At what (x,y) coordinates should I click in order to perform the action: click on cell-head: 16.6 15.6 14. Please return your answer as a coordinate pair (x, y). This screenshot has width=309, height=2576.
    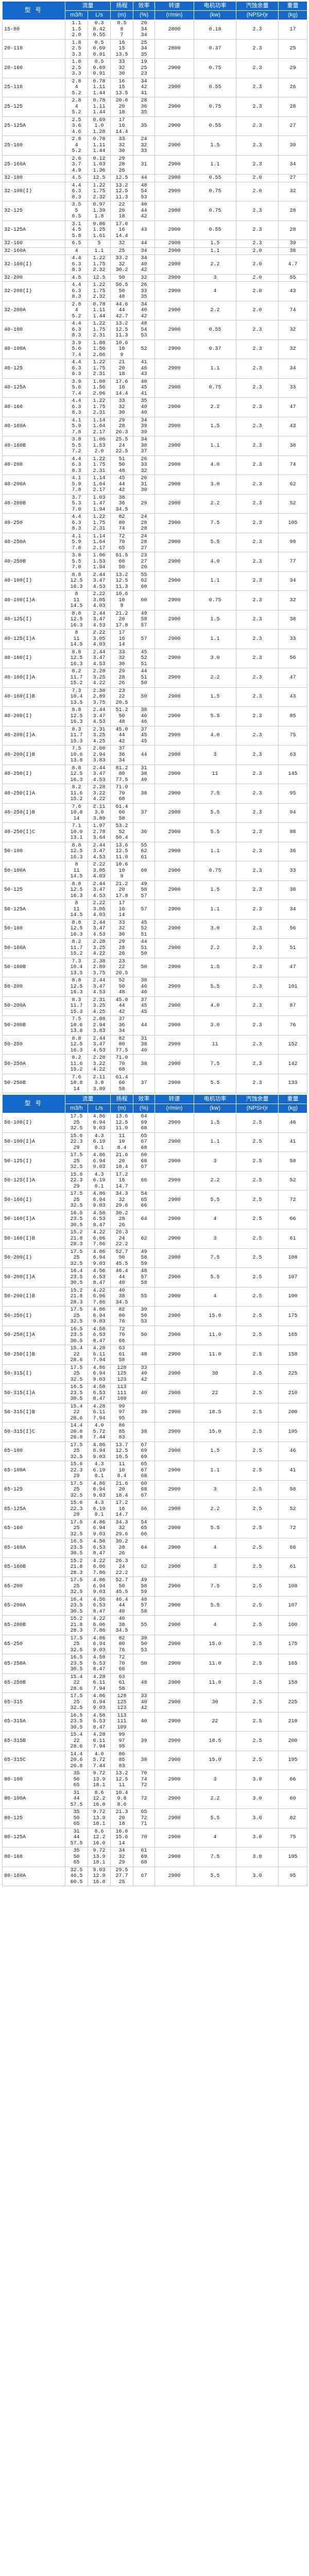
    Looking at the image, I should click on (121, 1837).